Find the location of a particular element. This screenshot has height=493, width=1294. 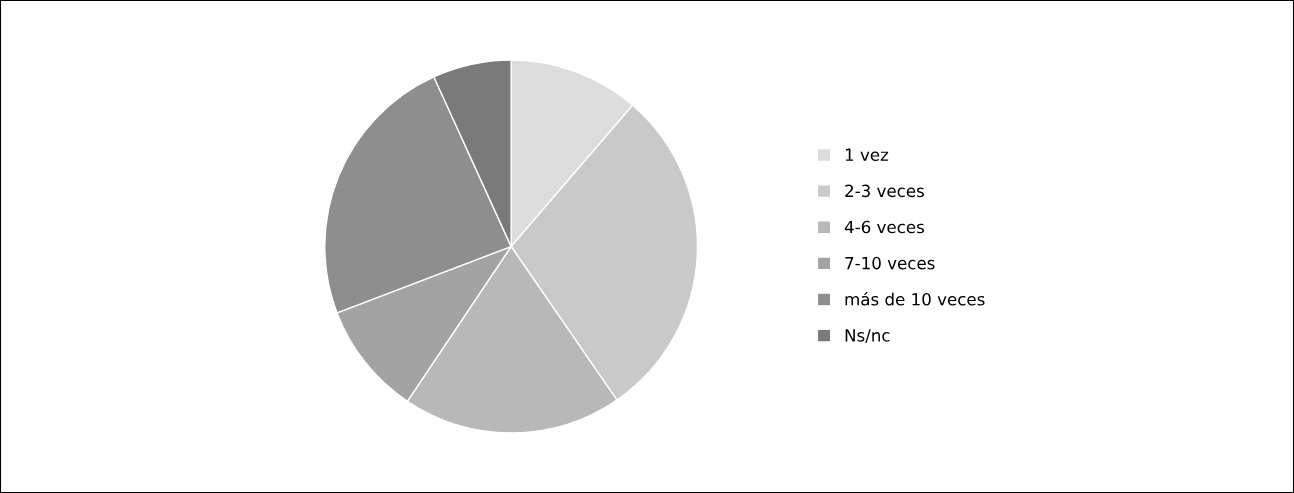

legend-label: 7-10 veces is located at coordinates (890, 263).